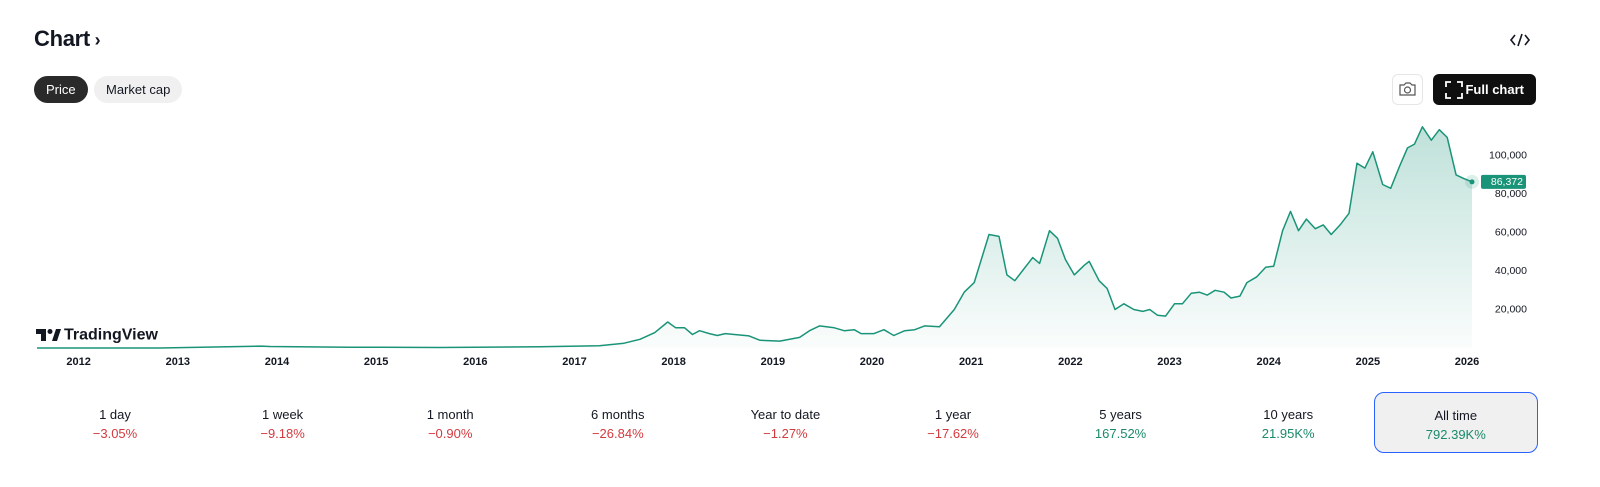  What do you see at coordinates (785, 433) in the screenshot?
I see `period-change: −1.27%` at bounding box center [785, 433].